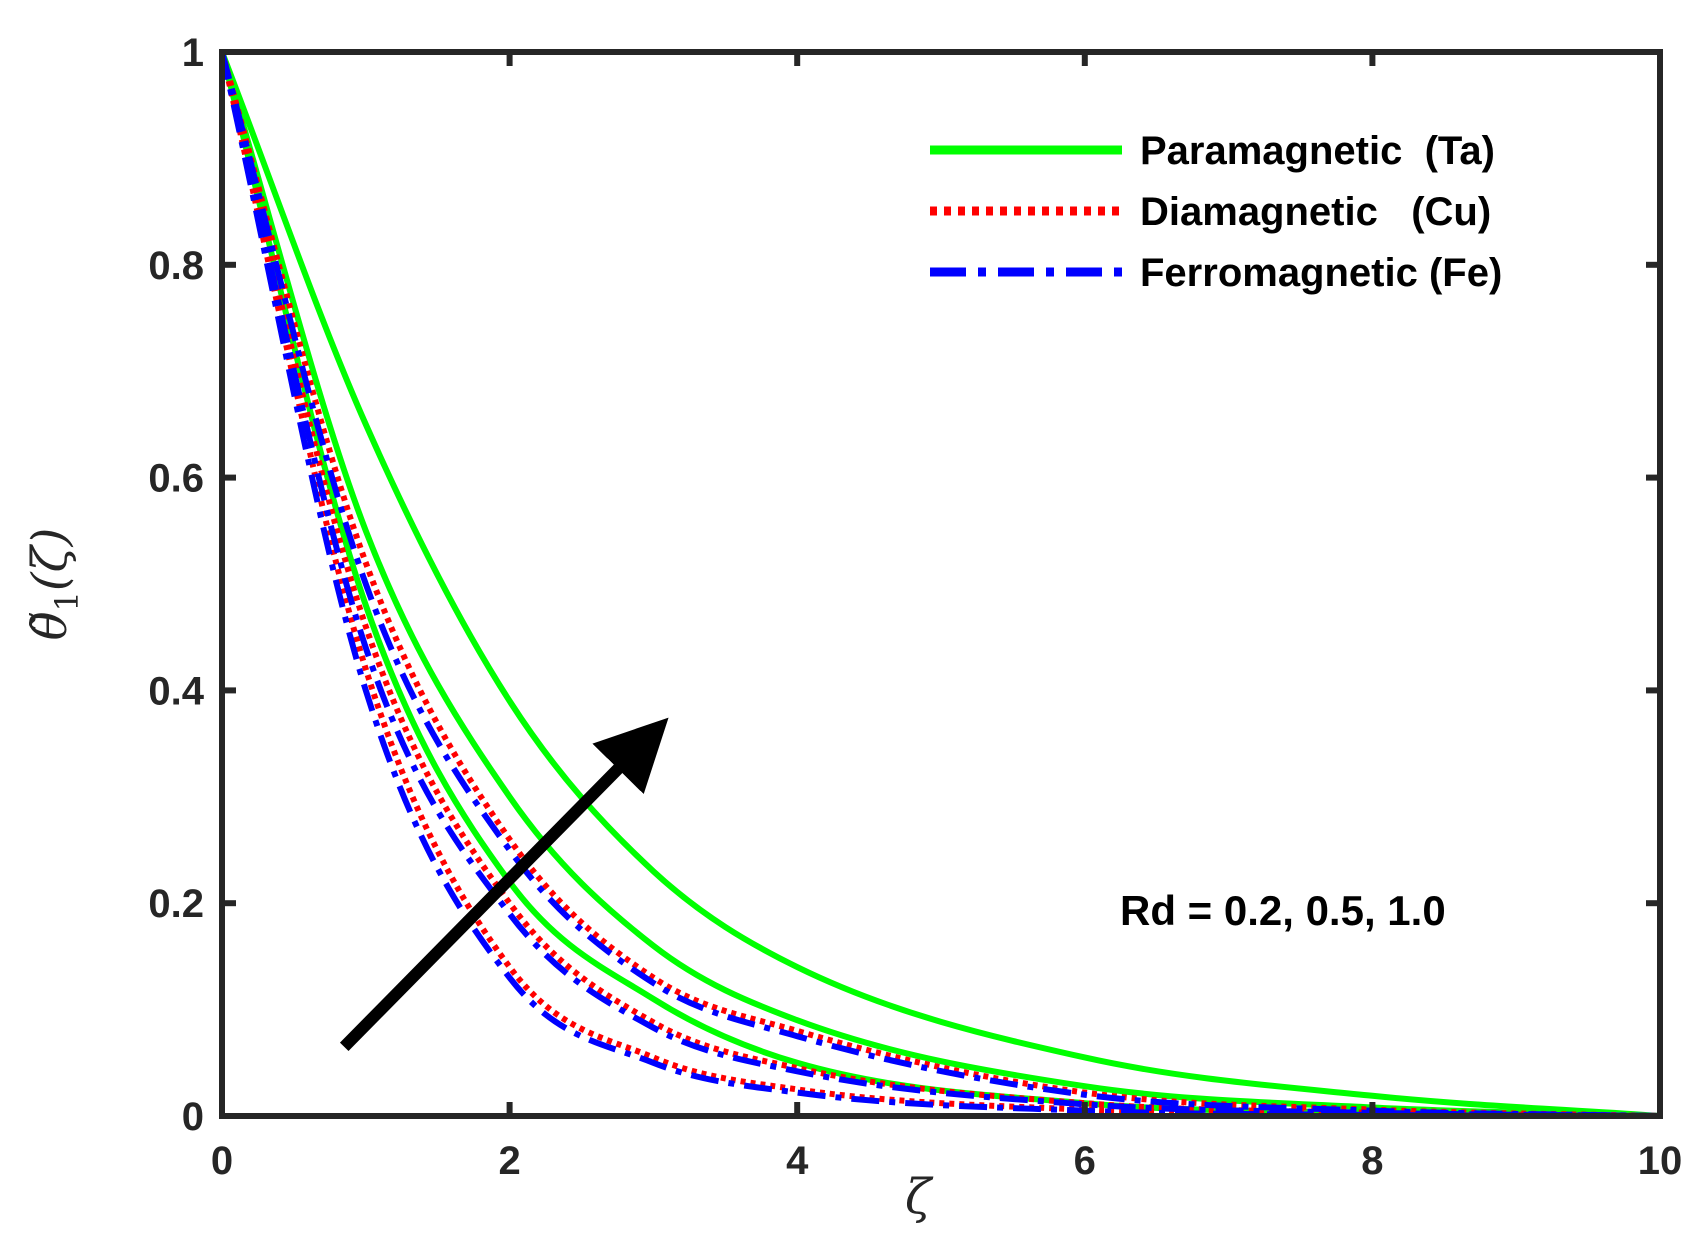  What do you see at coordinates (176, 904) in the screenshot?
I see `y-tick-label-1: 0.2` at bounding box center [176, 904].